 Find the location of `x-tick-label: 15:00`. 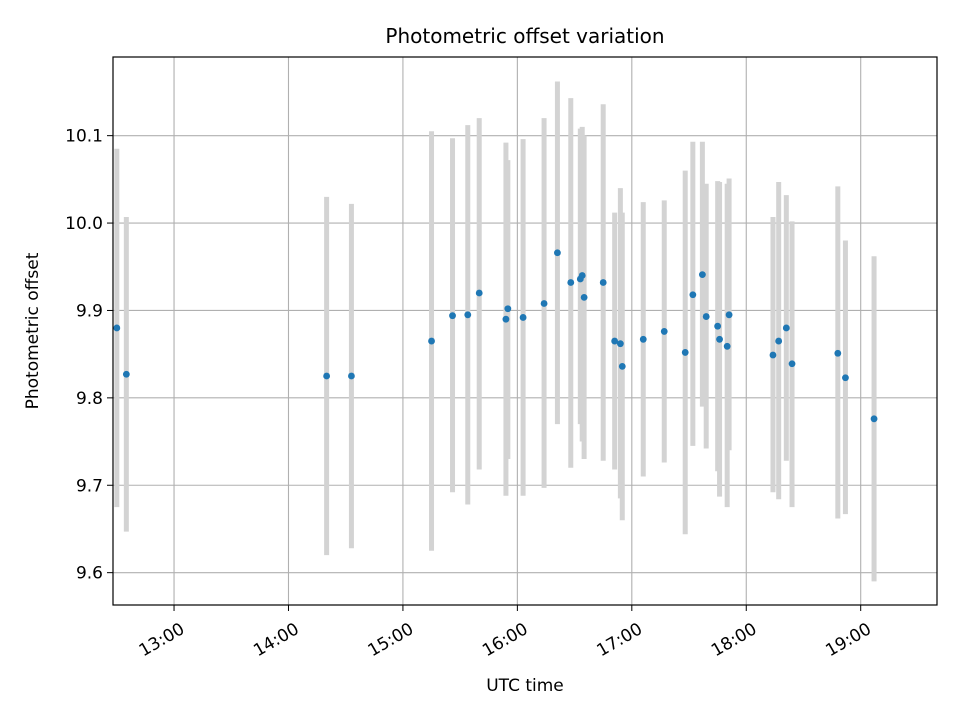

x-tick-label: 15:00 is located at coordinates (391, 640).